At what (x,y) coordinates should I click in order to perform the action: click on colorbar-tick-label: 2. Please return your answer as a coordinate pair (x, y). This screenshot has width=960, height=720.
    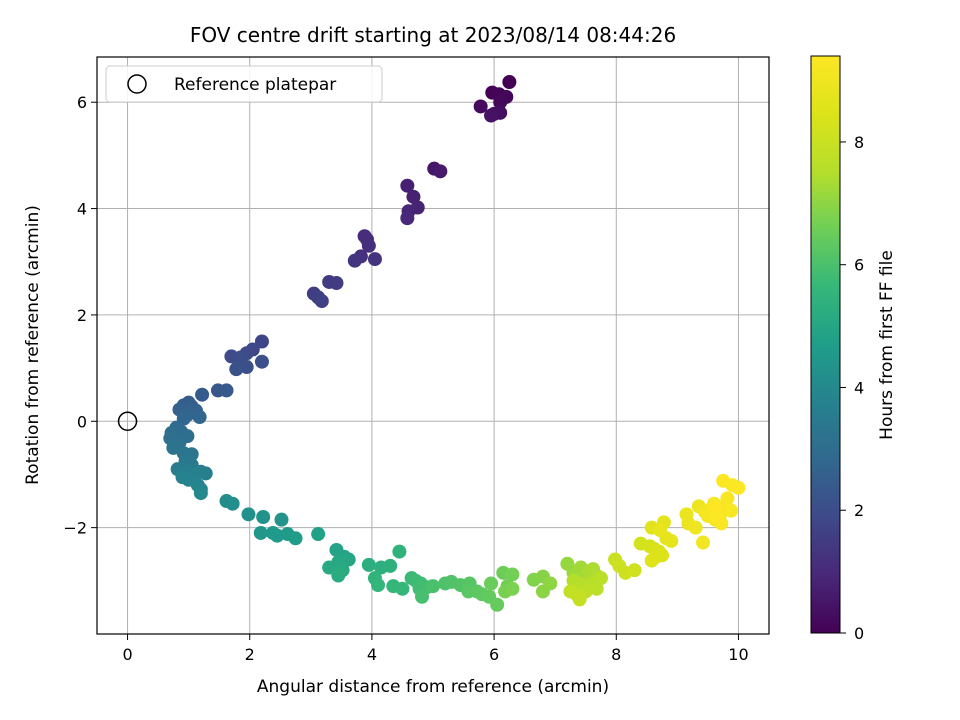
    Looking at the image, I should click on (859, 510).